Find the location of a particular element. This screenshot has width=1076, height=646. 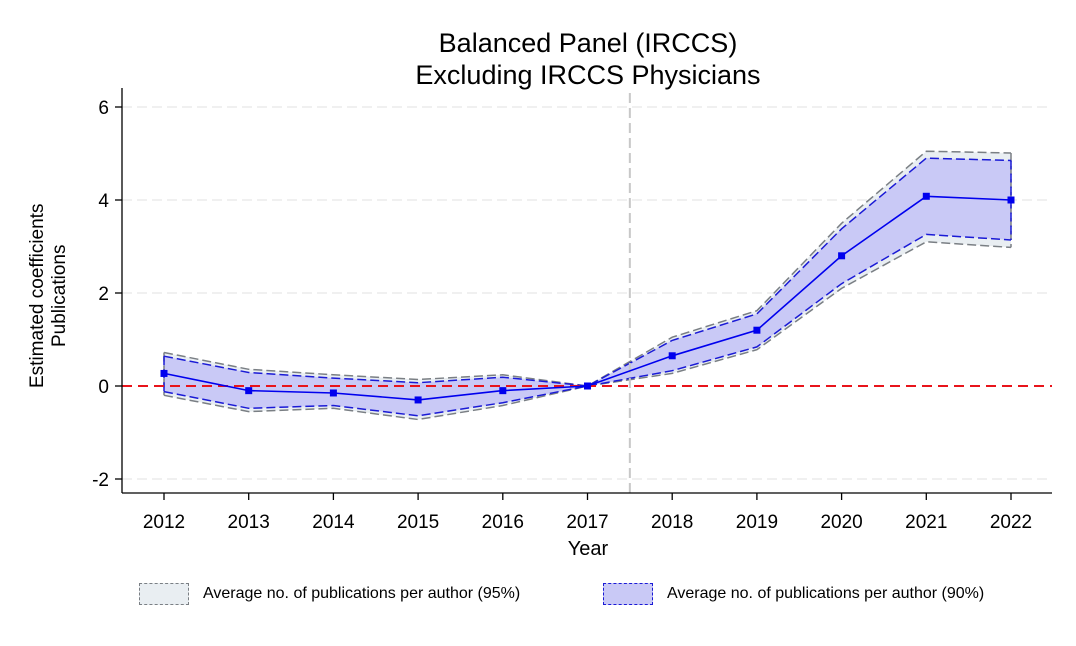

estimate-point-2022 is located at coordinates (1011, 200).